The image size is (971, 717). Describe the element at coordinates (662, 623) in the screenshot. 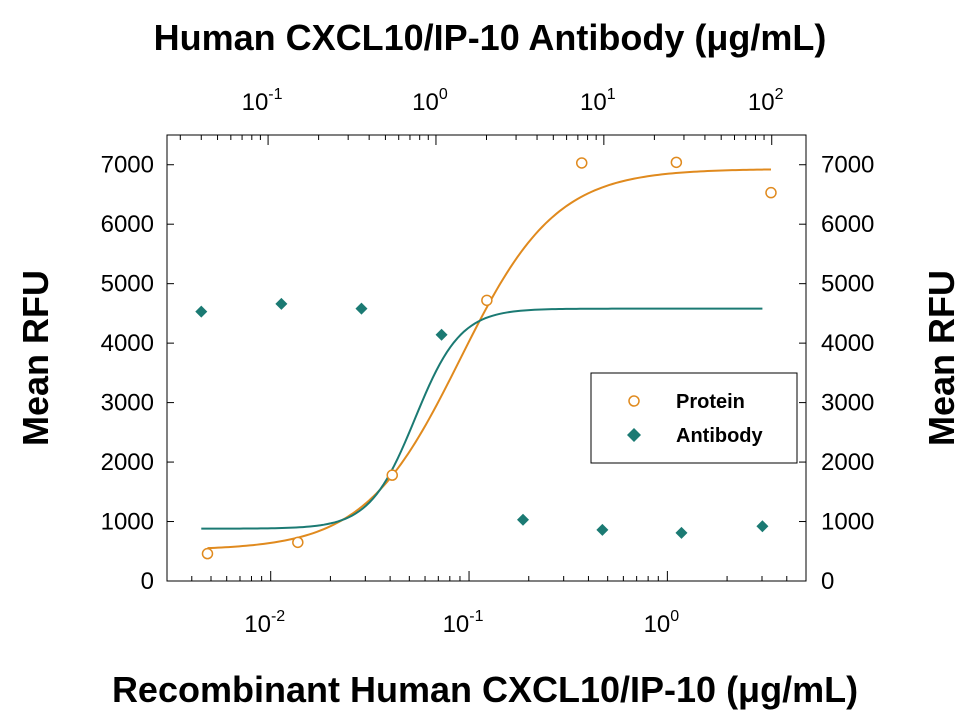

I see `x-tick-label: 10⁰` at that location.